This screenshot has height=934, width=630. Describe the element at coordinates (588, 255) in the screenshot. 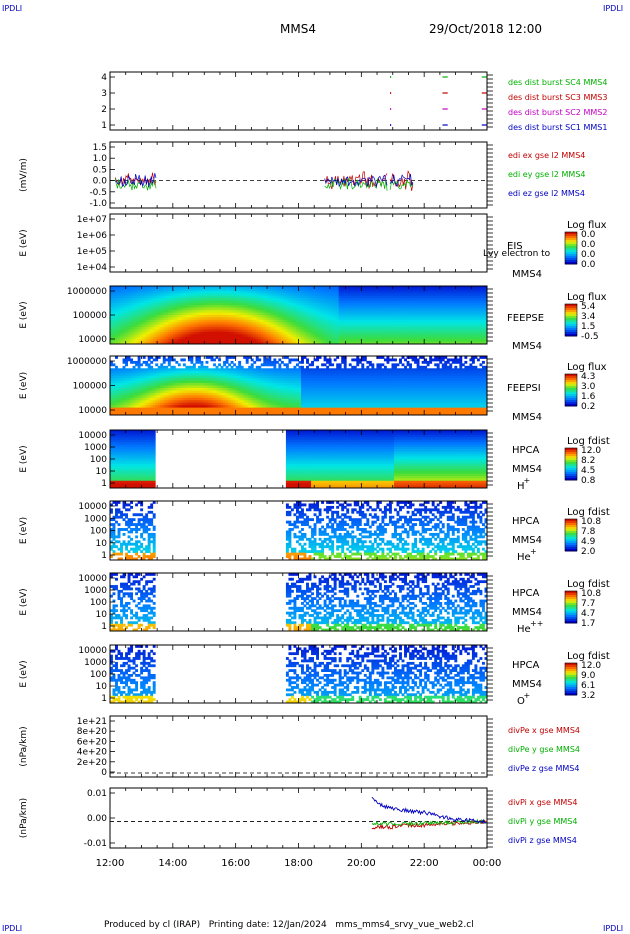

I see `colorbar-tick-label: 0.0` at that location.